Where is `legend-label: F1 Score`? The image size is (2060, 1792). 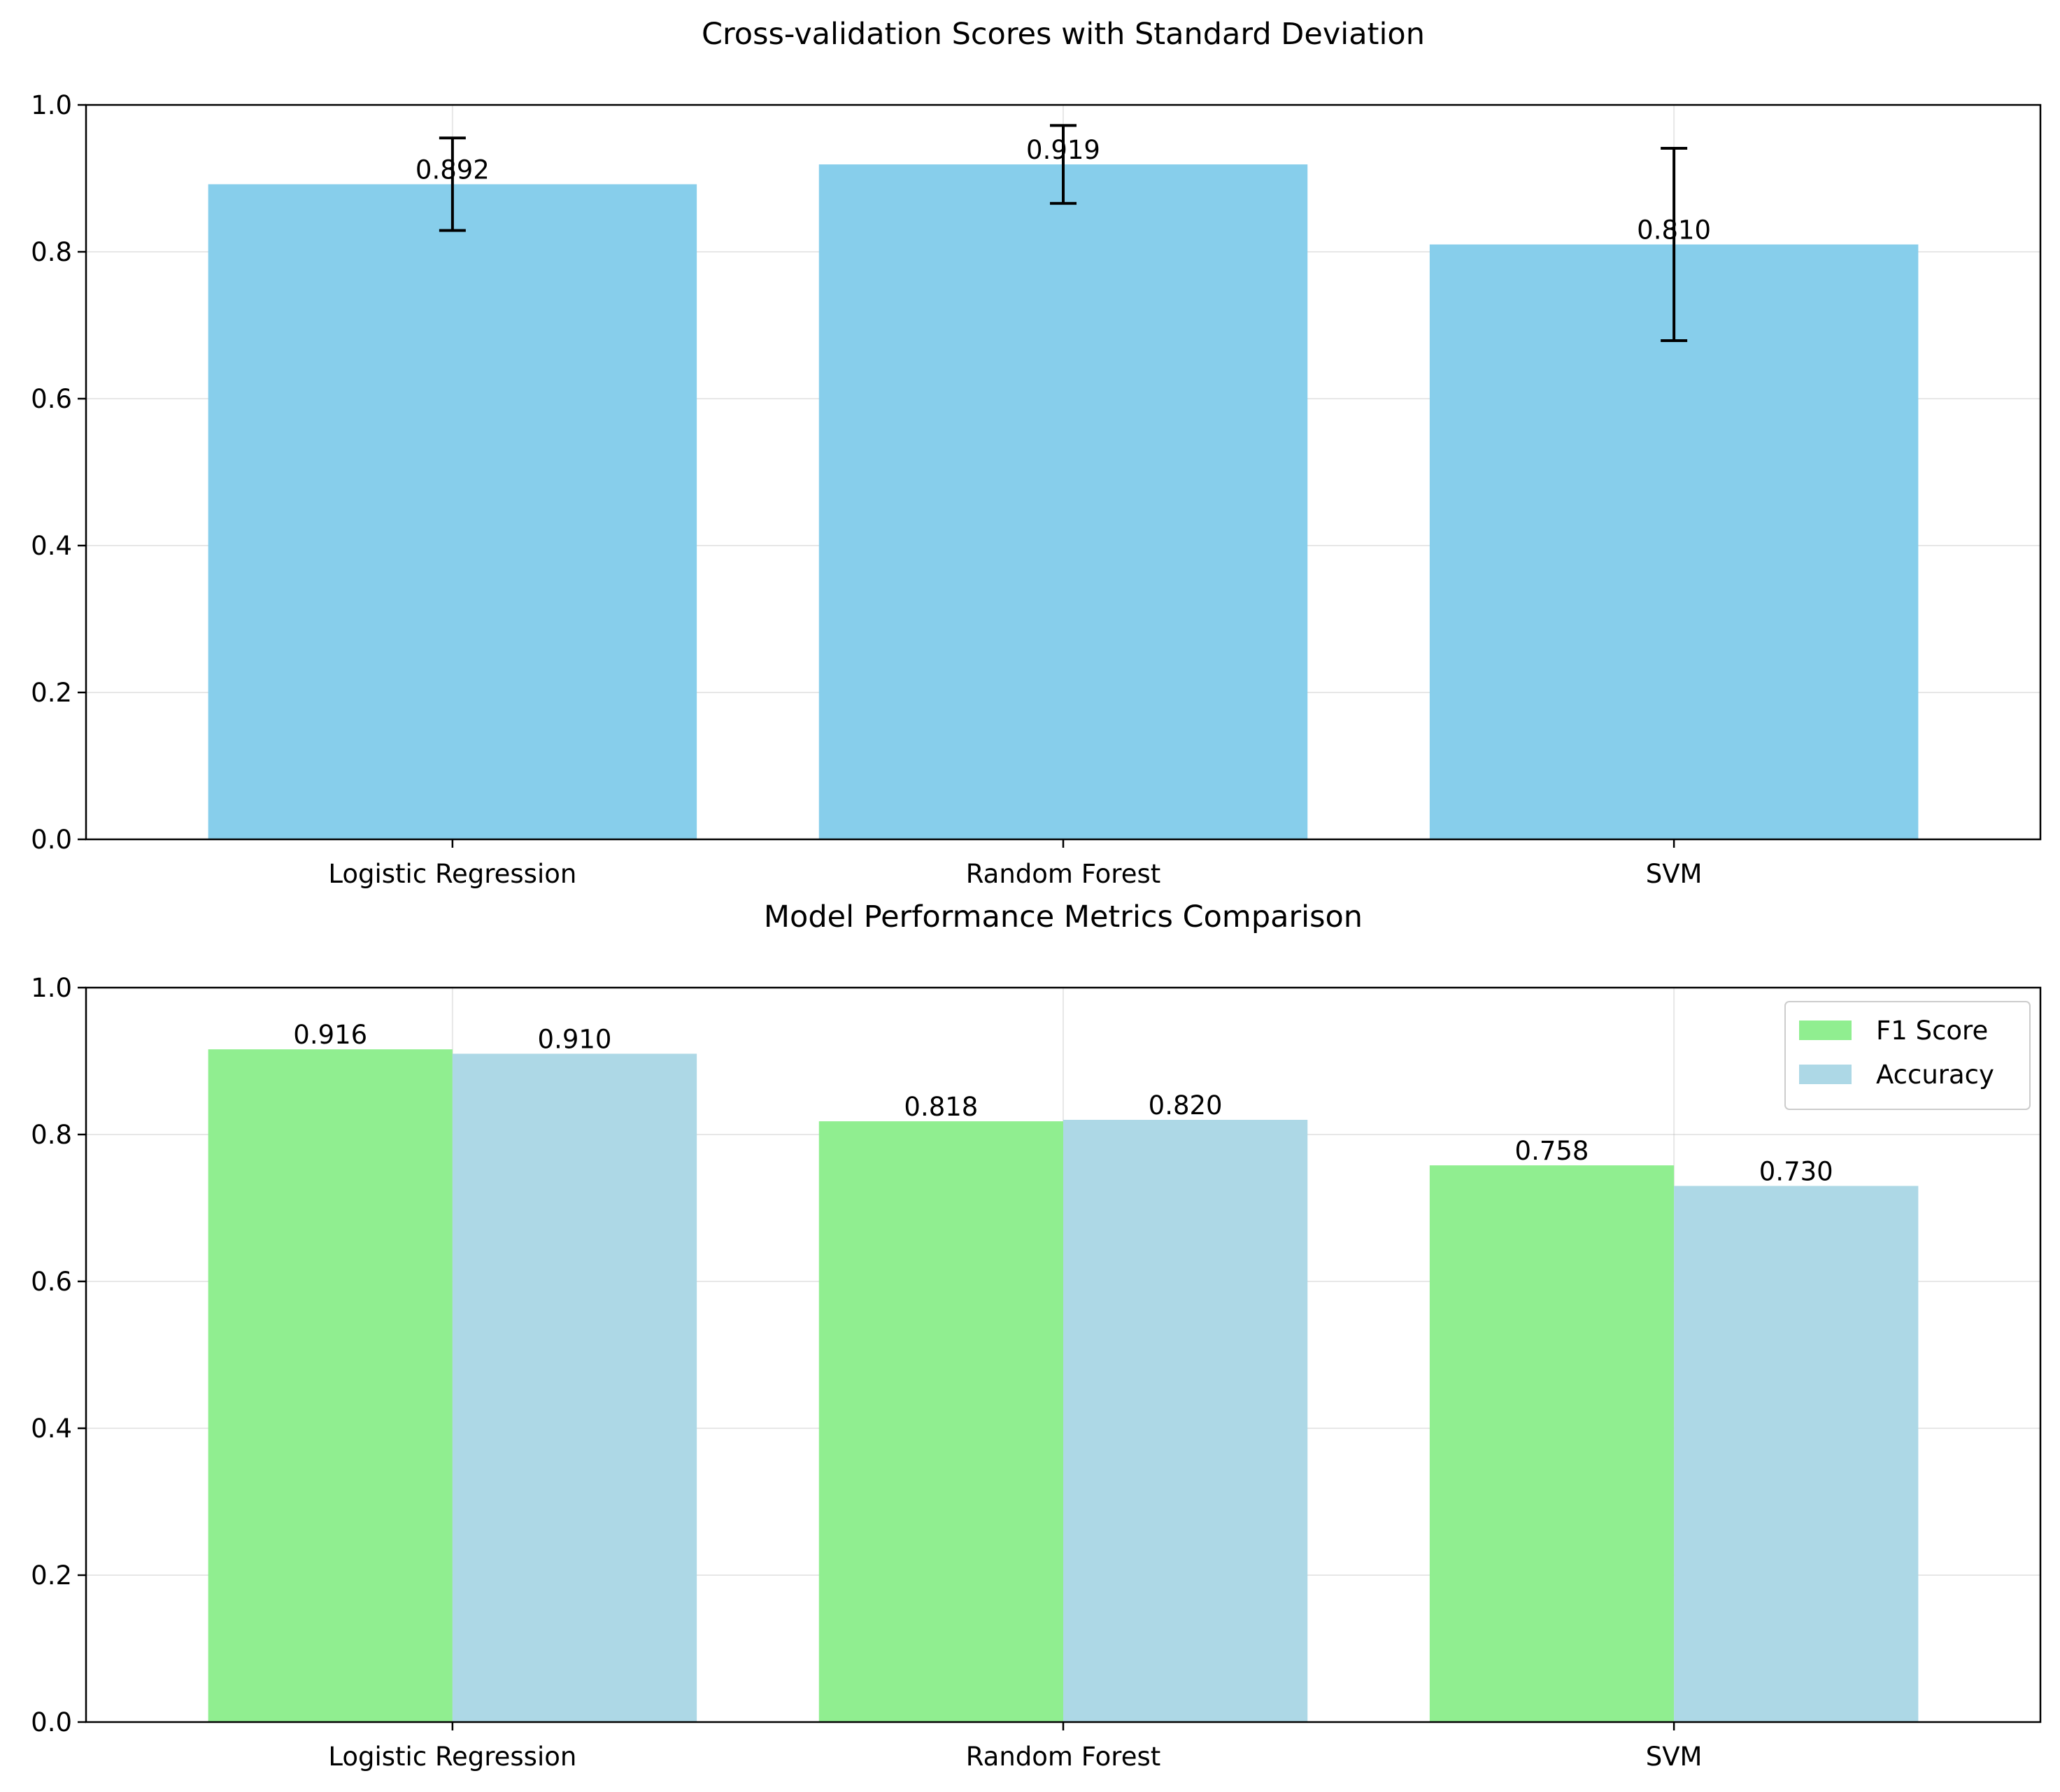 legend-label: F1 Score is located at coordinates (1932, 1031).